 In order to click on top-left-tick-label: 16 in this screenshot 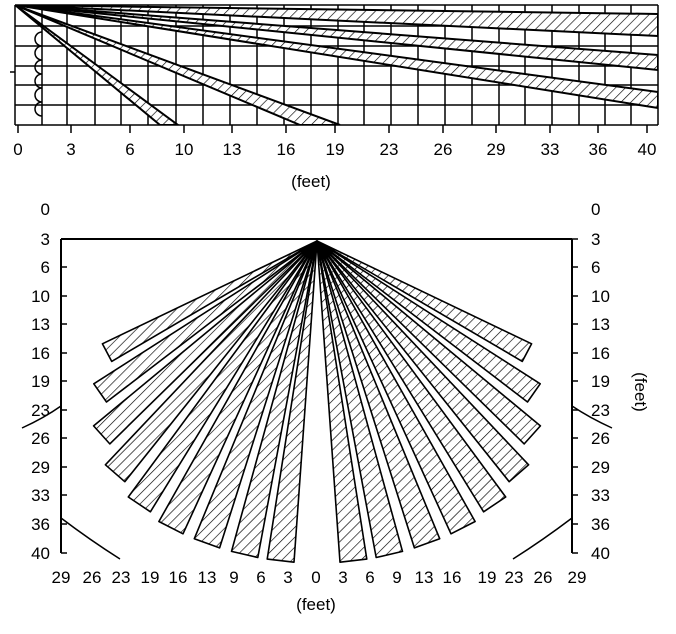, I will do `click(40, 353)`.